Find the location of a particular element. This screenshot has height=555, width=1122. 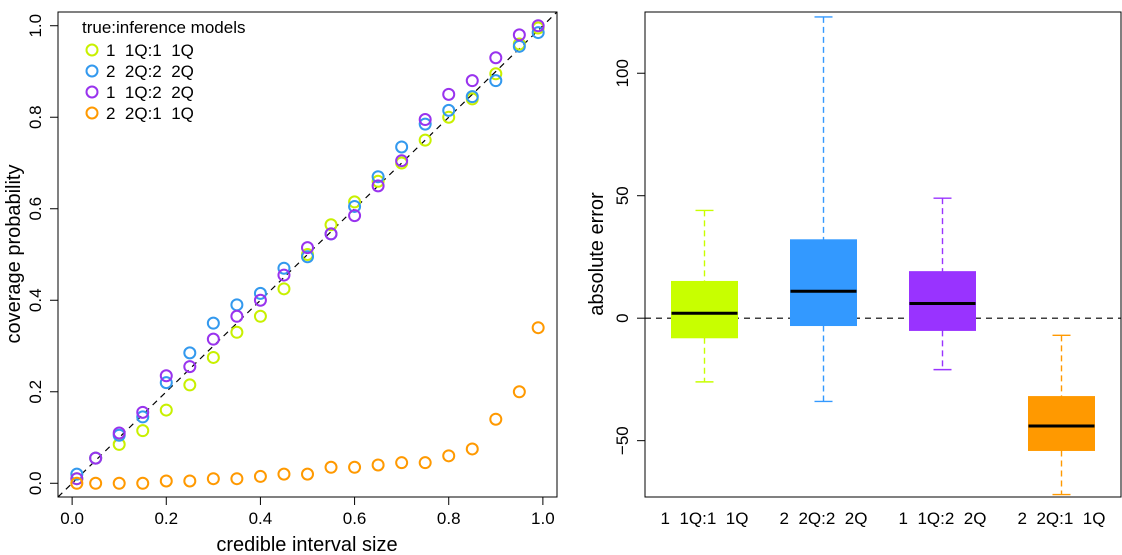

x-tick-label: 1.0 is located at coordinates (543, 518).